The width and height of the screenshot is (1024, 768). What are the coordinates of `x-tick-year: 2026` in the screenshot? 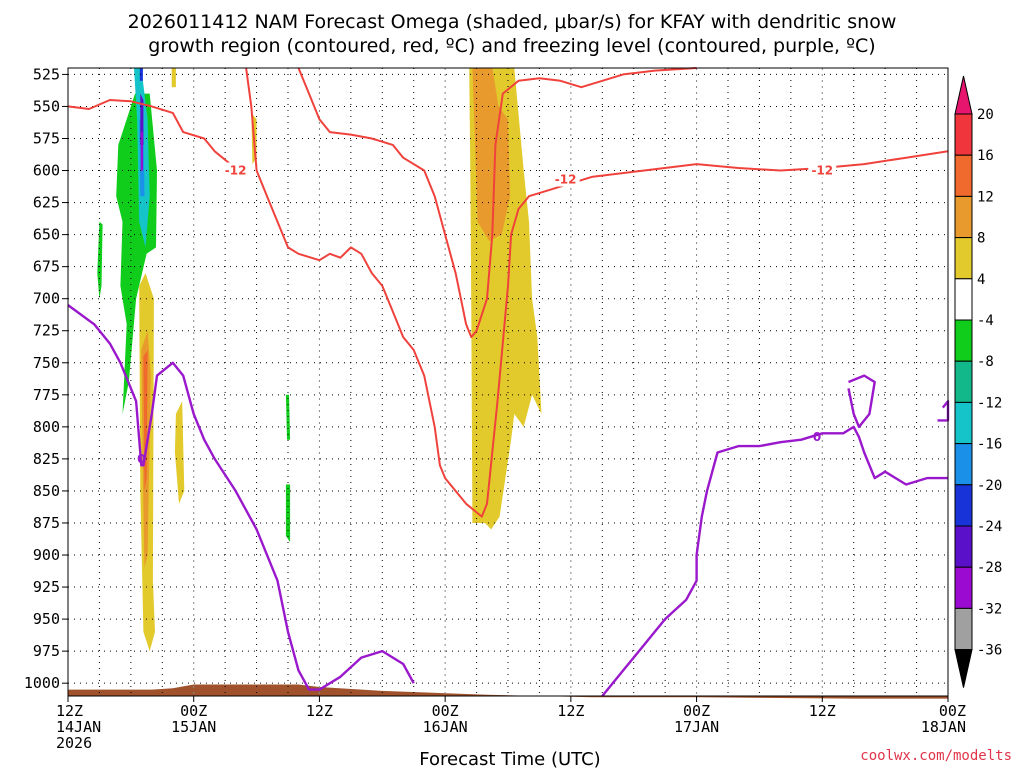 It's located at (74, 743).